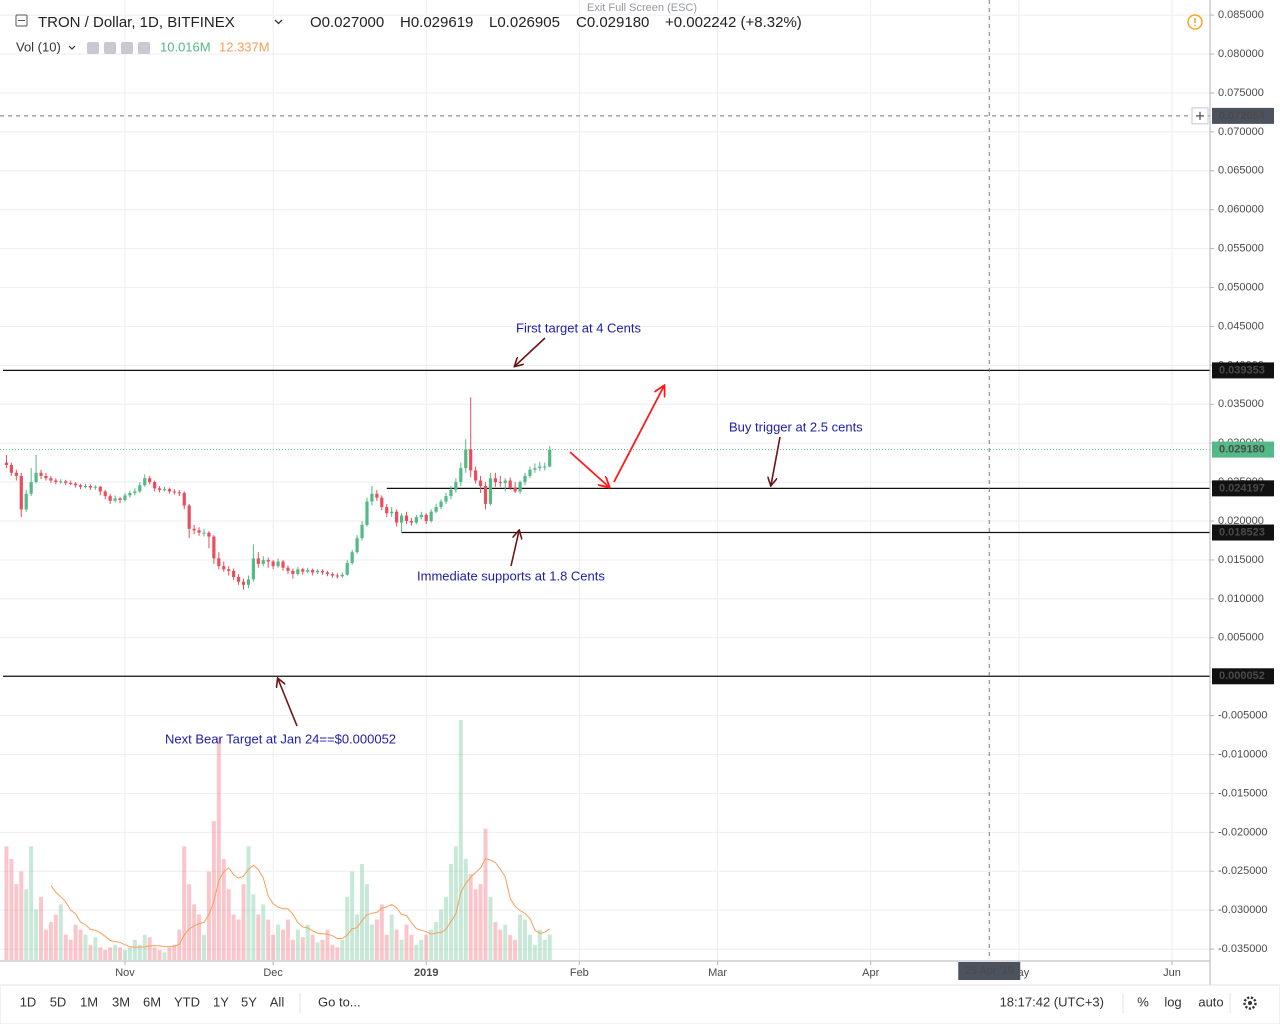 Image resolution: width=1280 pixels, height=1024 pixels. I want to click on y-tick-label: 0.065000, so click(1241, 171).